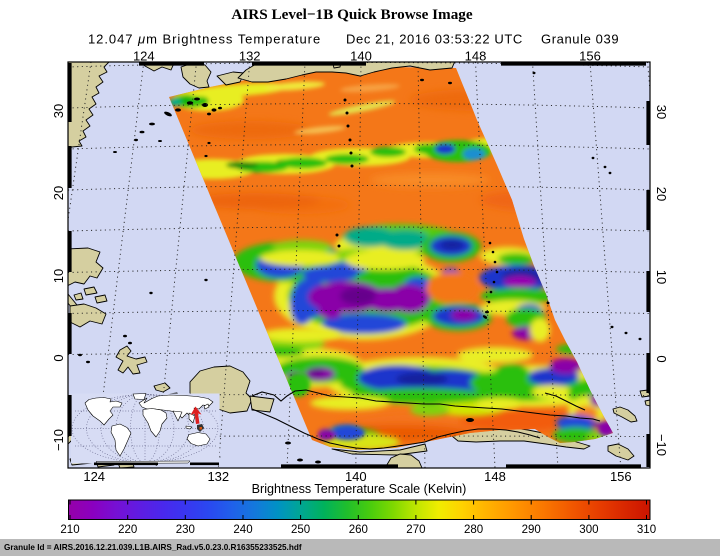  Describe the element at coordinates (531, 530) in the screenshot. I see `svg-text: 290` at that location.